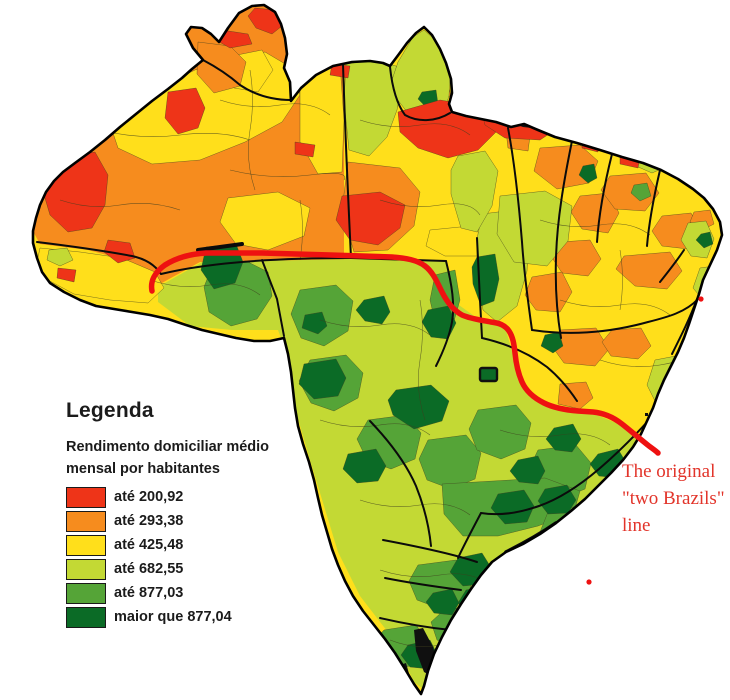 The width and height of the screenshot is (730, 700). What do you see at coordinates (646, 414) in the screenshot?
I see `offshore-black-dot` at bounding box center [646, 414].